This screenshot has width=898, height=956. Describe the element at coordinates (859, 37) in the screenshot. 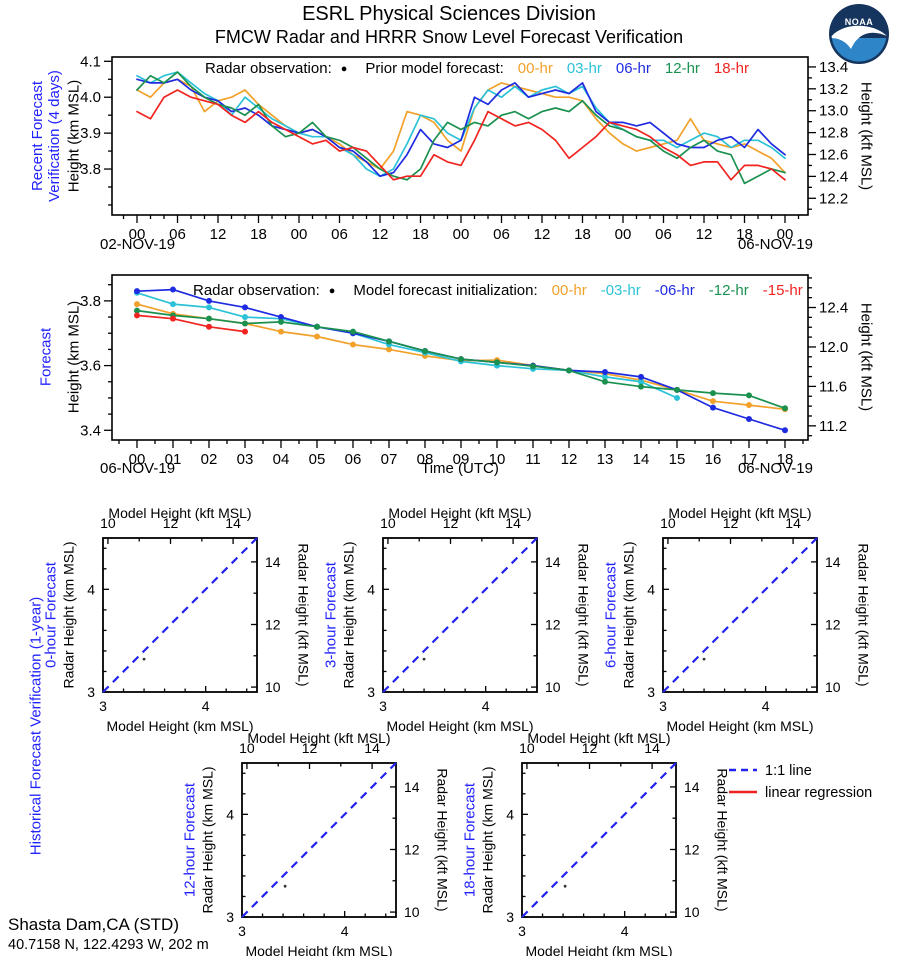

I see `noaa-bird-icon` at that location.